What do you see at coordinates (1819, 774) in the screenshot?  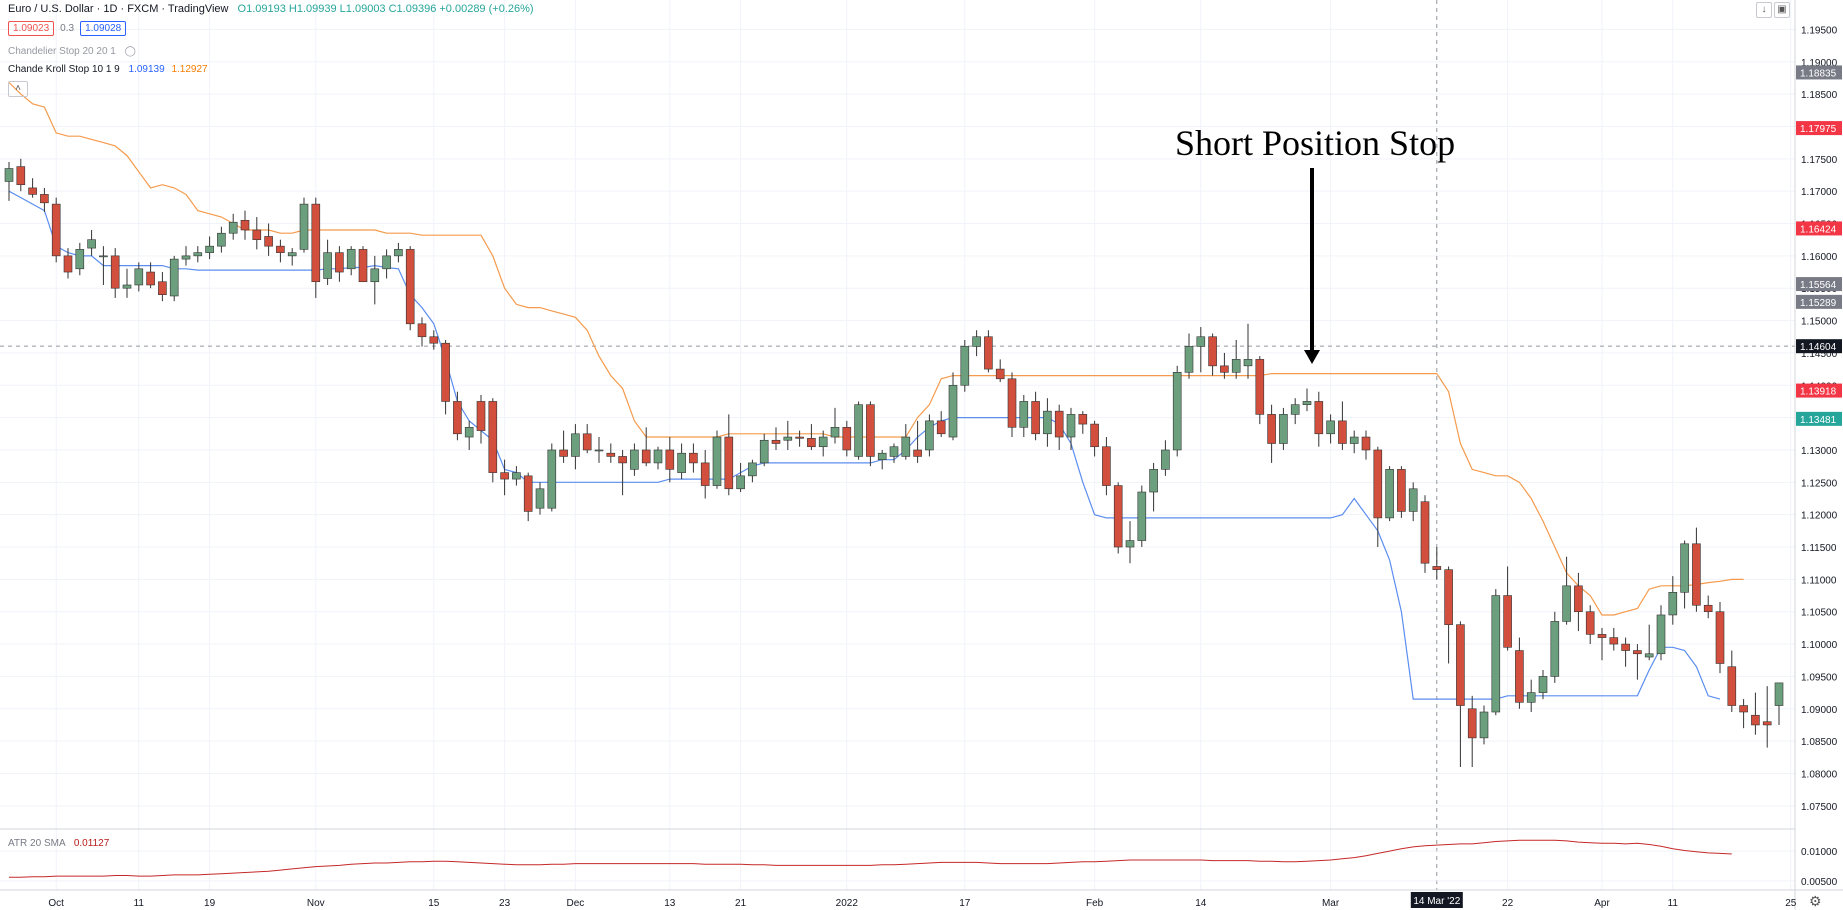 I see `price-tick-label: 1.08000` at bounding box center [1819, 774].